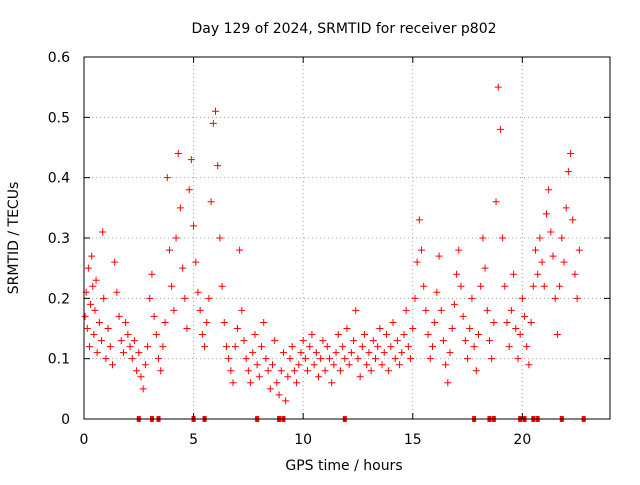 This screenshot has width=640, height=485. Describe the element at coordinates (59, 239) in the screenshot. I see `y-tick-label: 0.3` at that location.